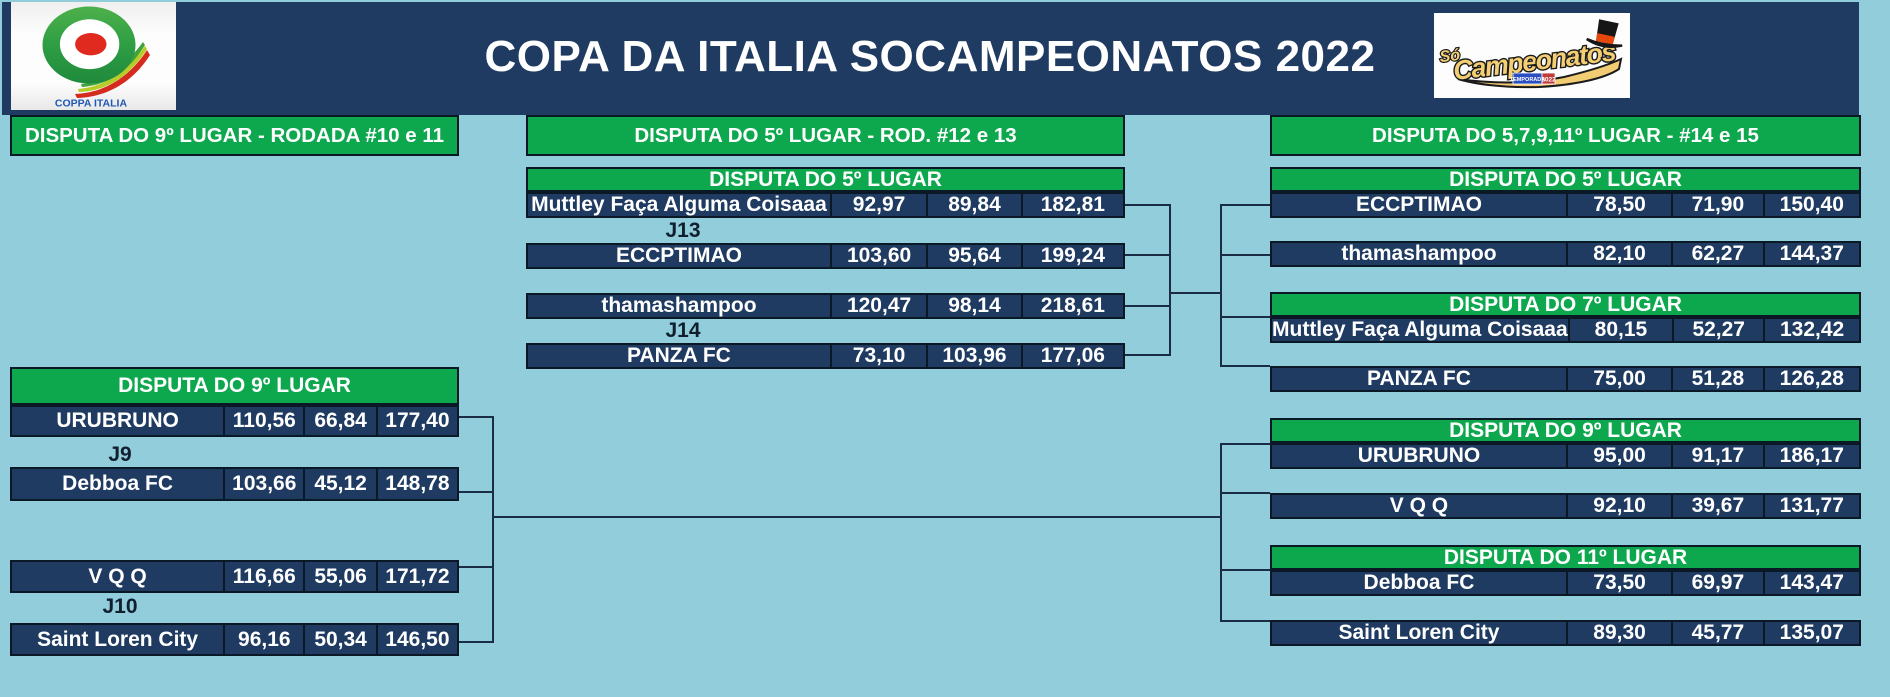 This screenshot has width=1890, height=697. What do you see at coordinates (1548, 80) in the screenshot?
I see `svg-text: 2022` at bounding box center [1548, 80].